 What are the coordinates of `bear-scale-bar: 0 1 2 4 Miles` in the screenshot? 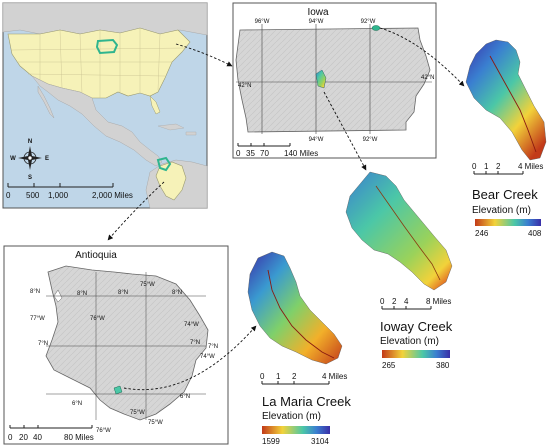 It's located at (507, 168).